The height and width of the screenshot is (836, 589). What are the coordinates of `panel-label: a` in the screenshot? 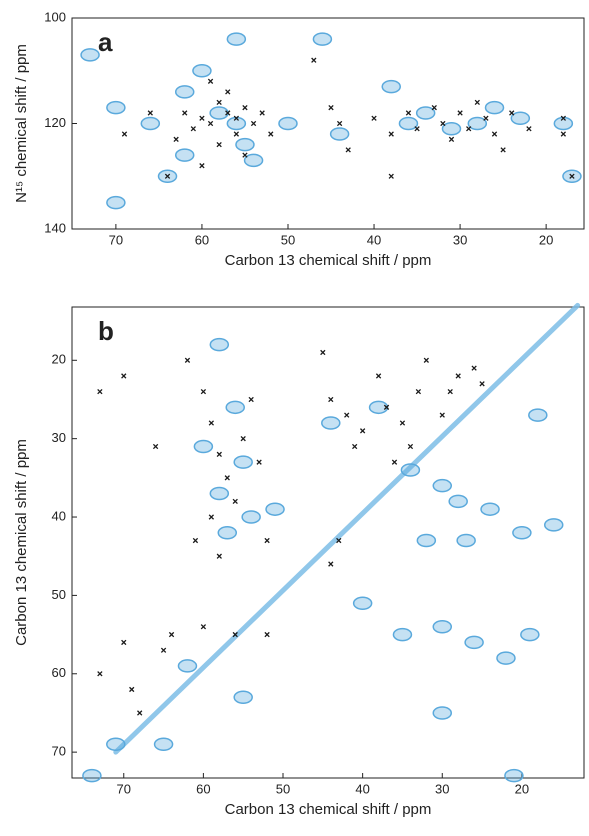 It's located at (105, 42).